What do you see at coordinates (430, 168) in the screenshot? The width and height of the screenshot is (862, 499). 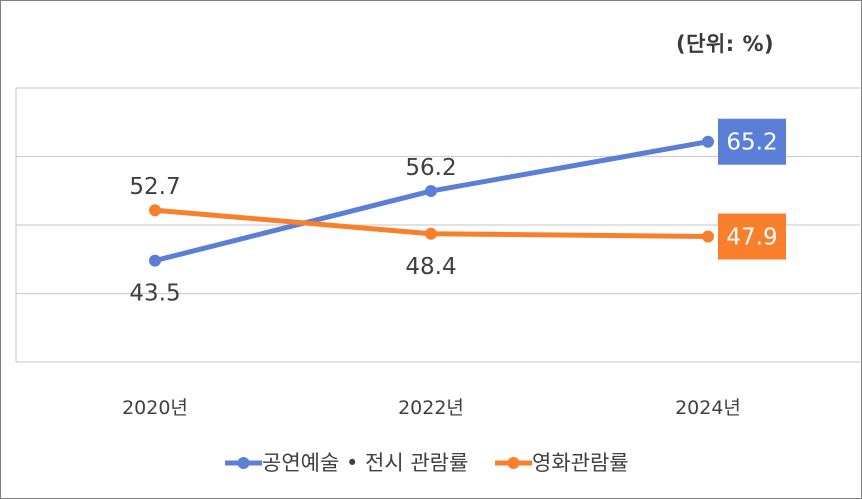 I see `data-label-0-1: 56.2` at bounding box center [430, 168].